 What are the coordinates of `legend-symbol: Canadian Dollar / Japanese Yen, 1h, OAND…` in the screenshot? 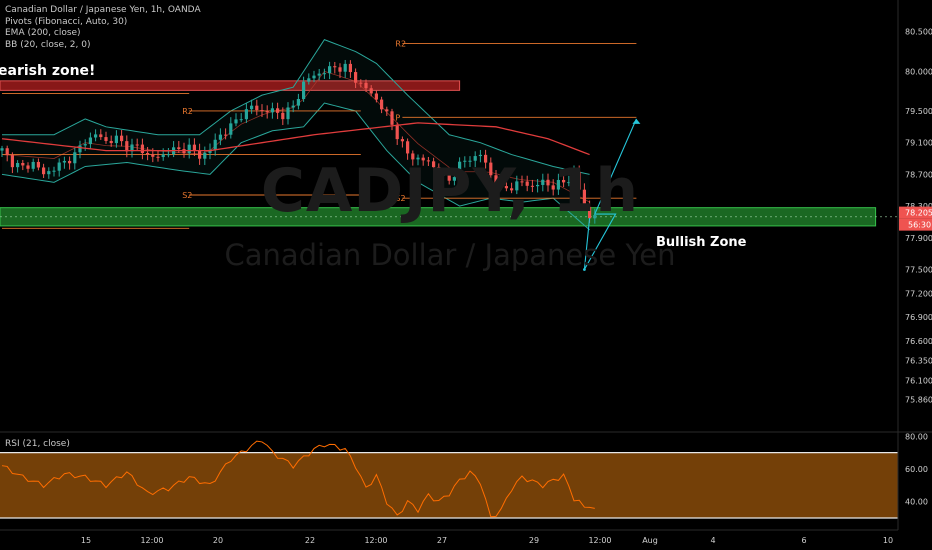 It's located at (103, 10).